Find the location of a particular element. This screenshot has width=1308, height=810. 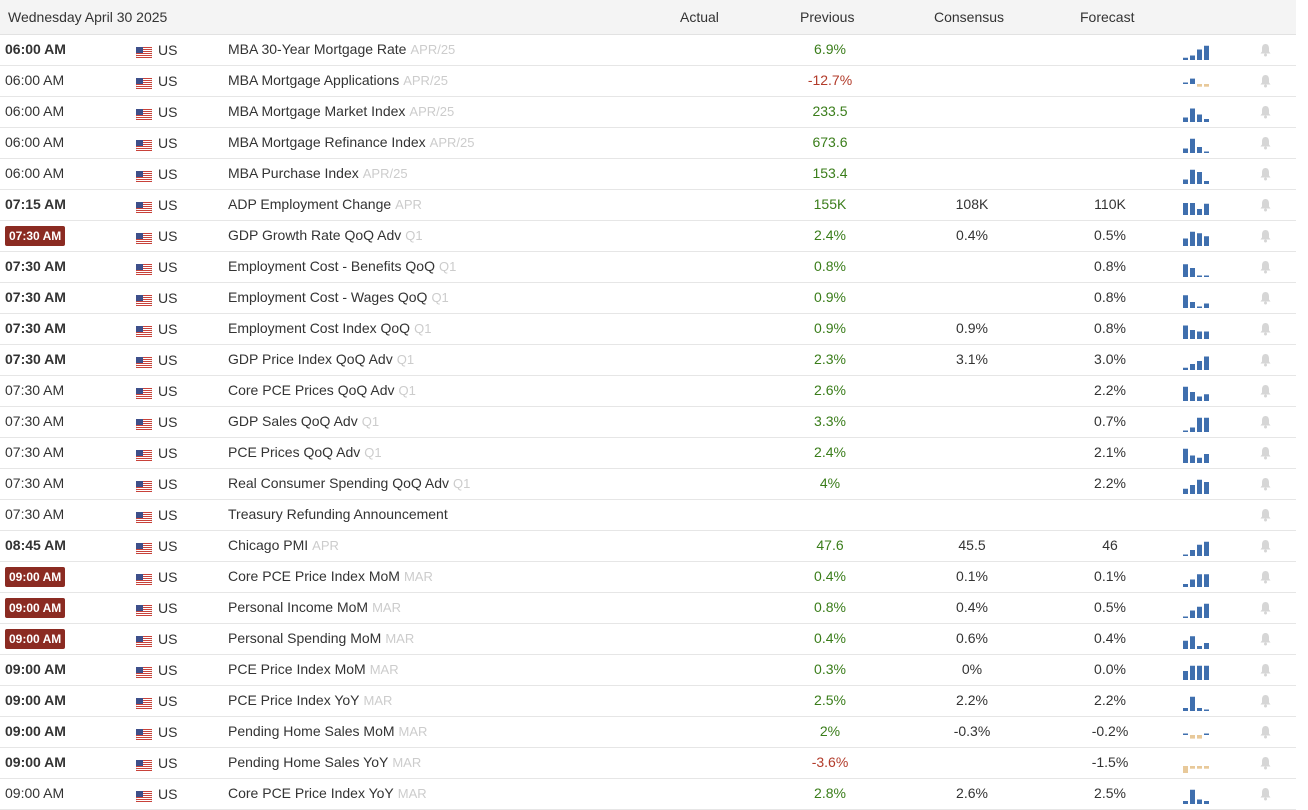

event-name-link: Real Consumer Spending QoQ Adv Q1 is located at coordinates (349, 483).